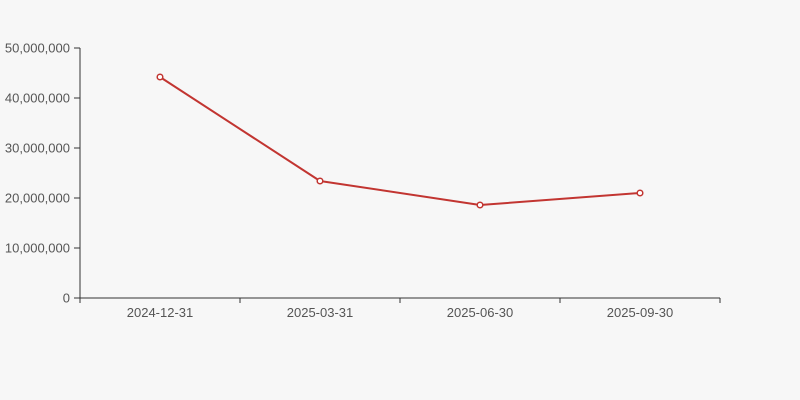 This screenshot has width=800, height=400. Describe the element at coordinates (37, 198) in the screenshot. I see `y-axis-label: 20,000,000` at that location.